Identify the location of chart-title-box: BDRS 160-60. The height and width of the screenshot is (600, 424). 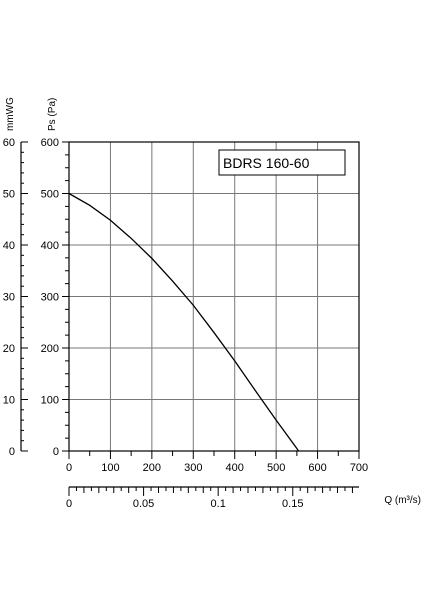
(282, 162).